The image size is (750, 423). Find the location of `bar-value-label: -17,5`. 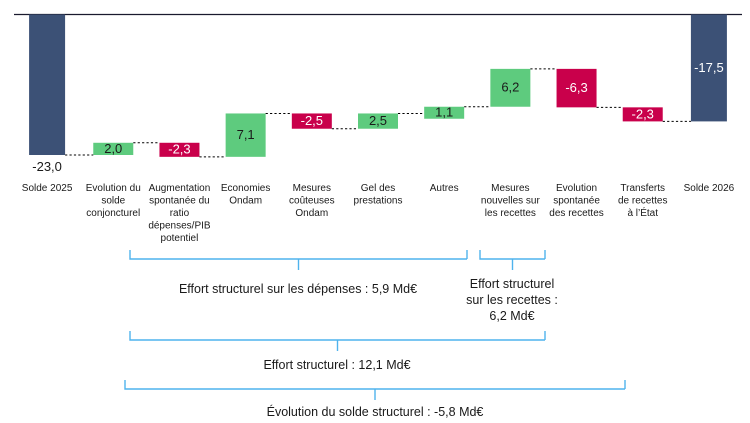

bar-value-label: -17,5 is located at coordinates (709, 67).